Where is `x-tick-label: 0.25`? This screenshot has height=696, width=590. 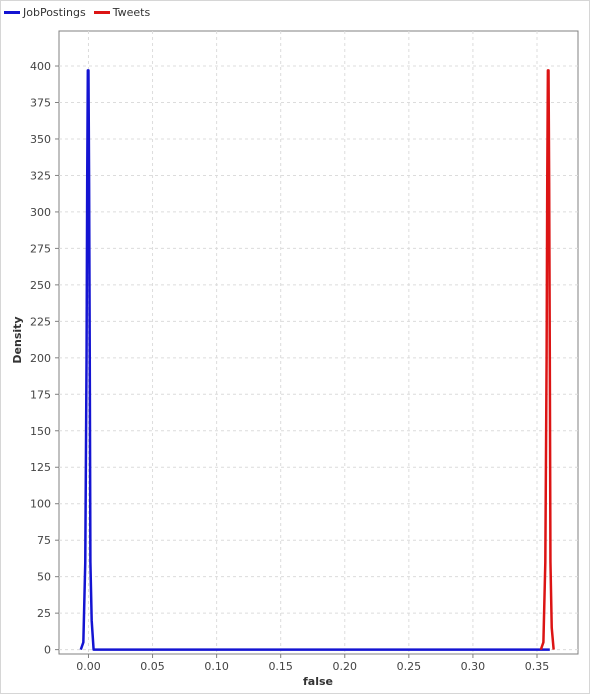 x-tick-label: 0.25 is located at coordinates (409, 666).